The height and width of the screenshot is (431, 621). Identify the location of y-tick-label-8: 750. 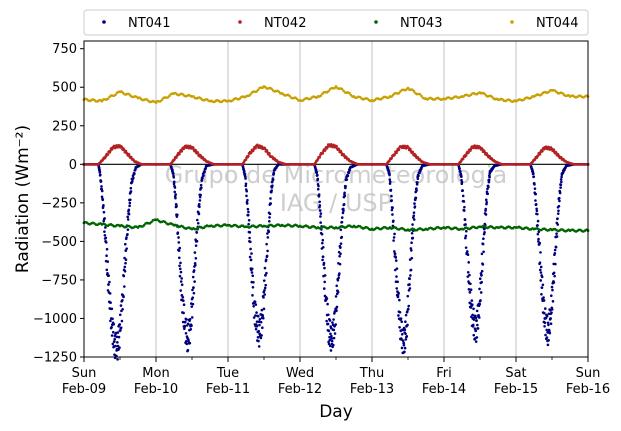
(64, 49).